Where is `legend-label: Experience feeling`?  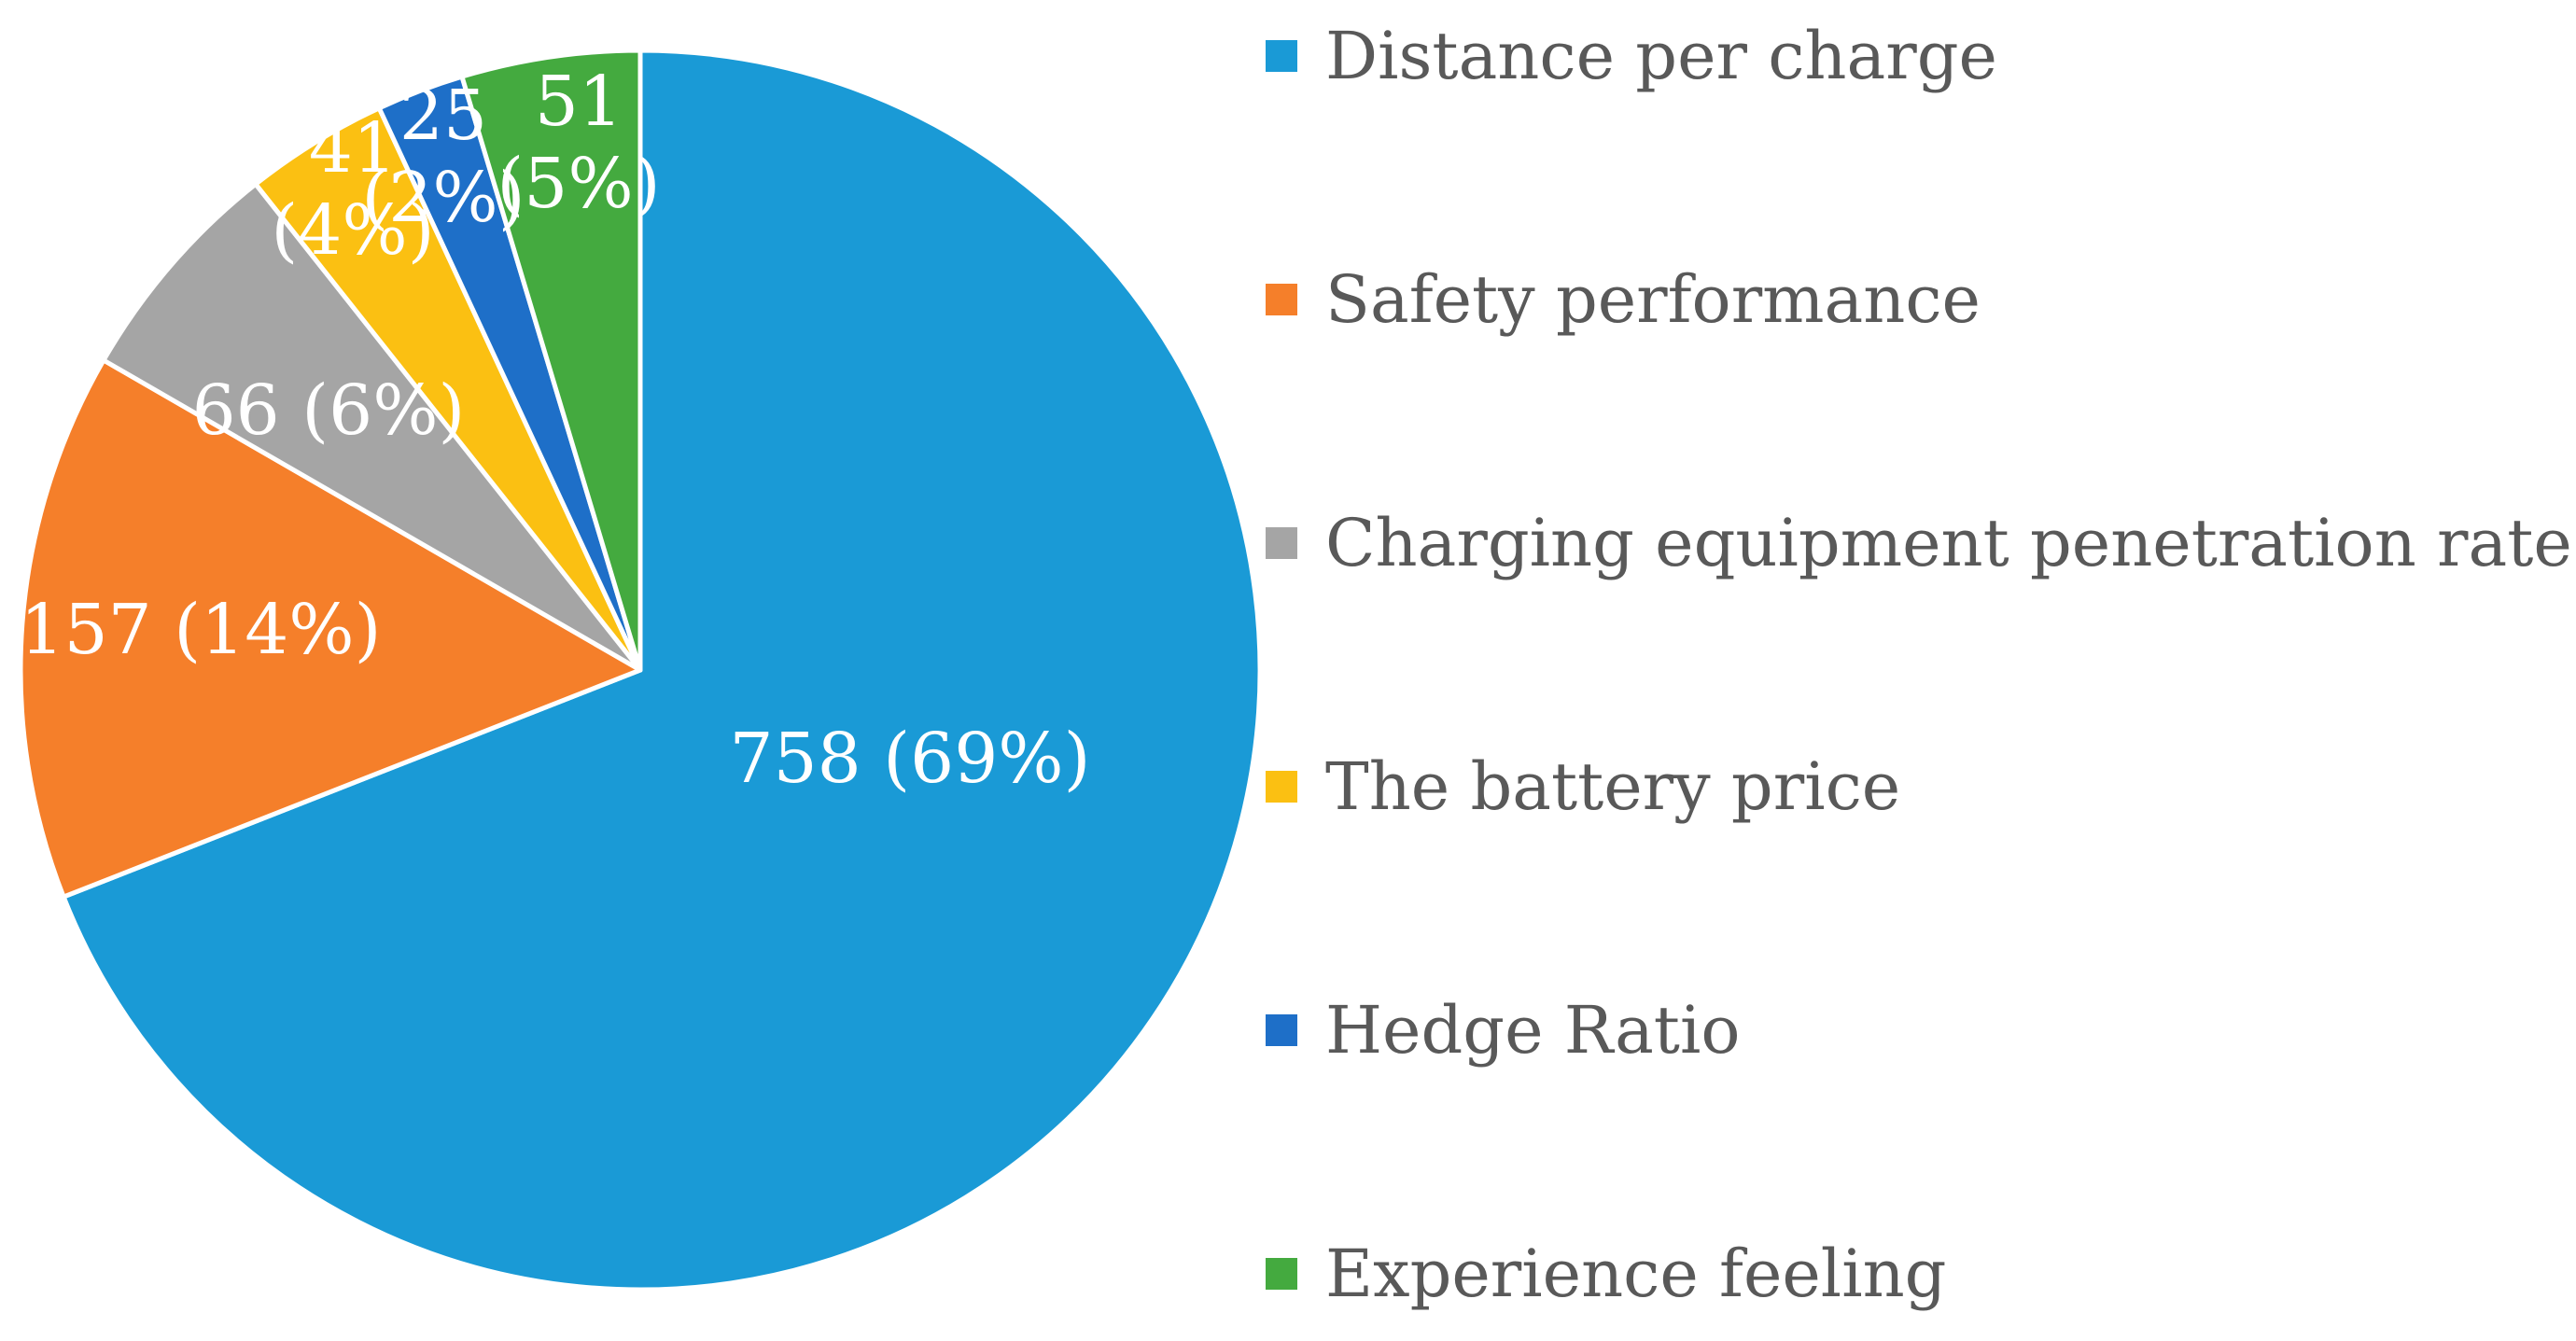
legend-label: Experience feeling is located at coordinates (1636, 1274).